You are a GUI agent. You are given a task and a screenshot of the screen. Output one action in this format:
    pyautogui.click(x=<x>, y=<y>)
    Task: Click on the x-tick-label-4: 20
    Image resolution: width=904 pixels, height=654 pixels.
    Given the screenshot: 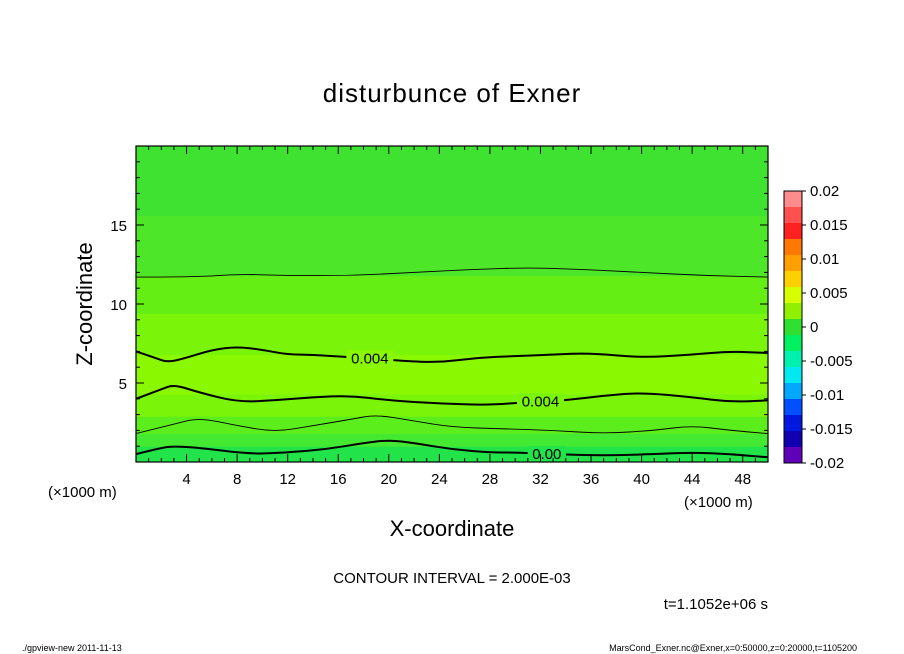 What is the action you would take?
    pyautogui.click(x=388, y=479)
    